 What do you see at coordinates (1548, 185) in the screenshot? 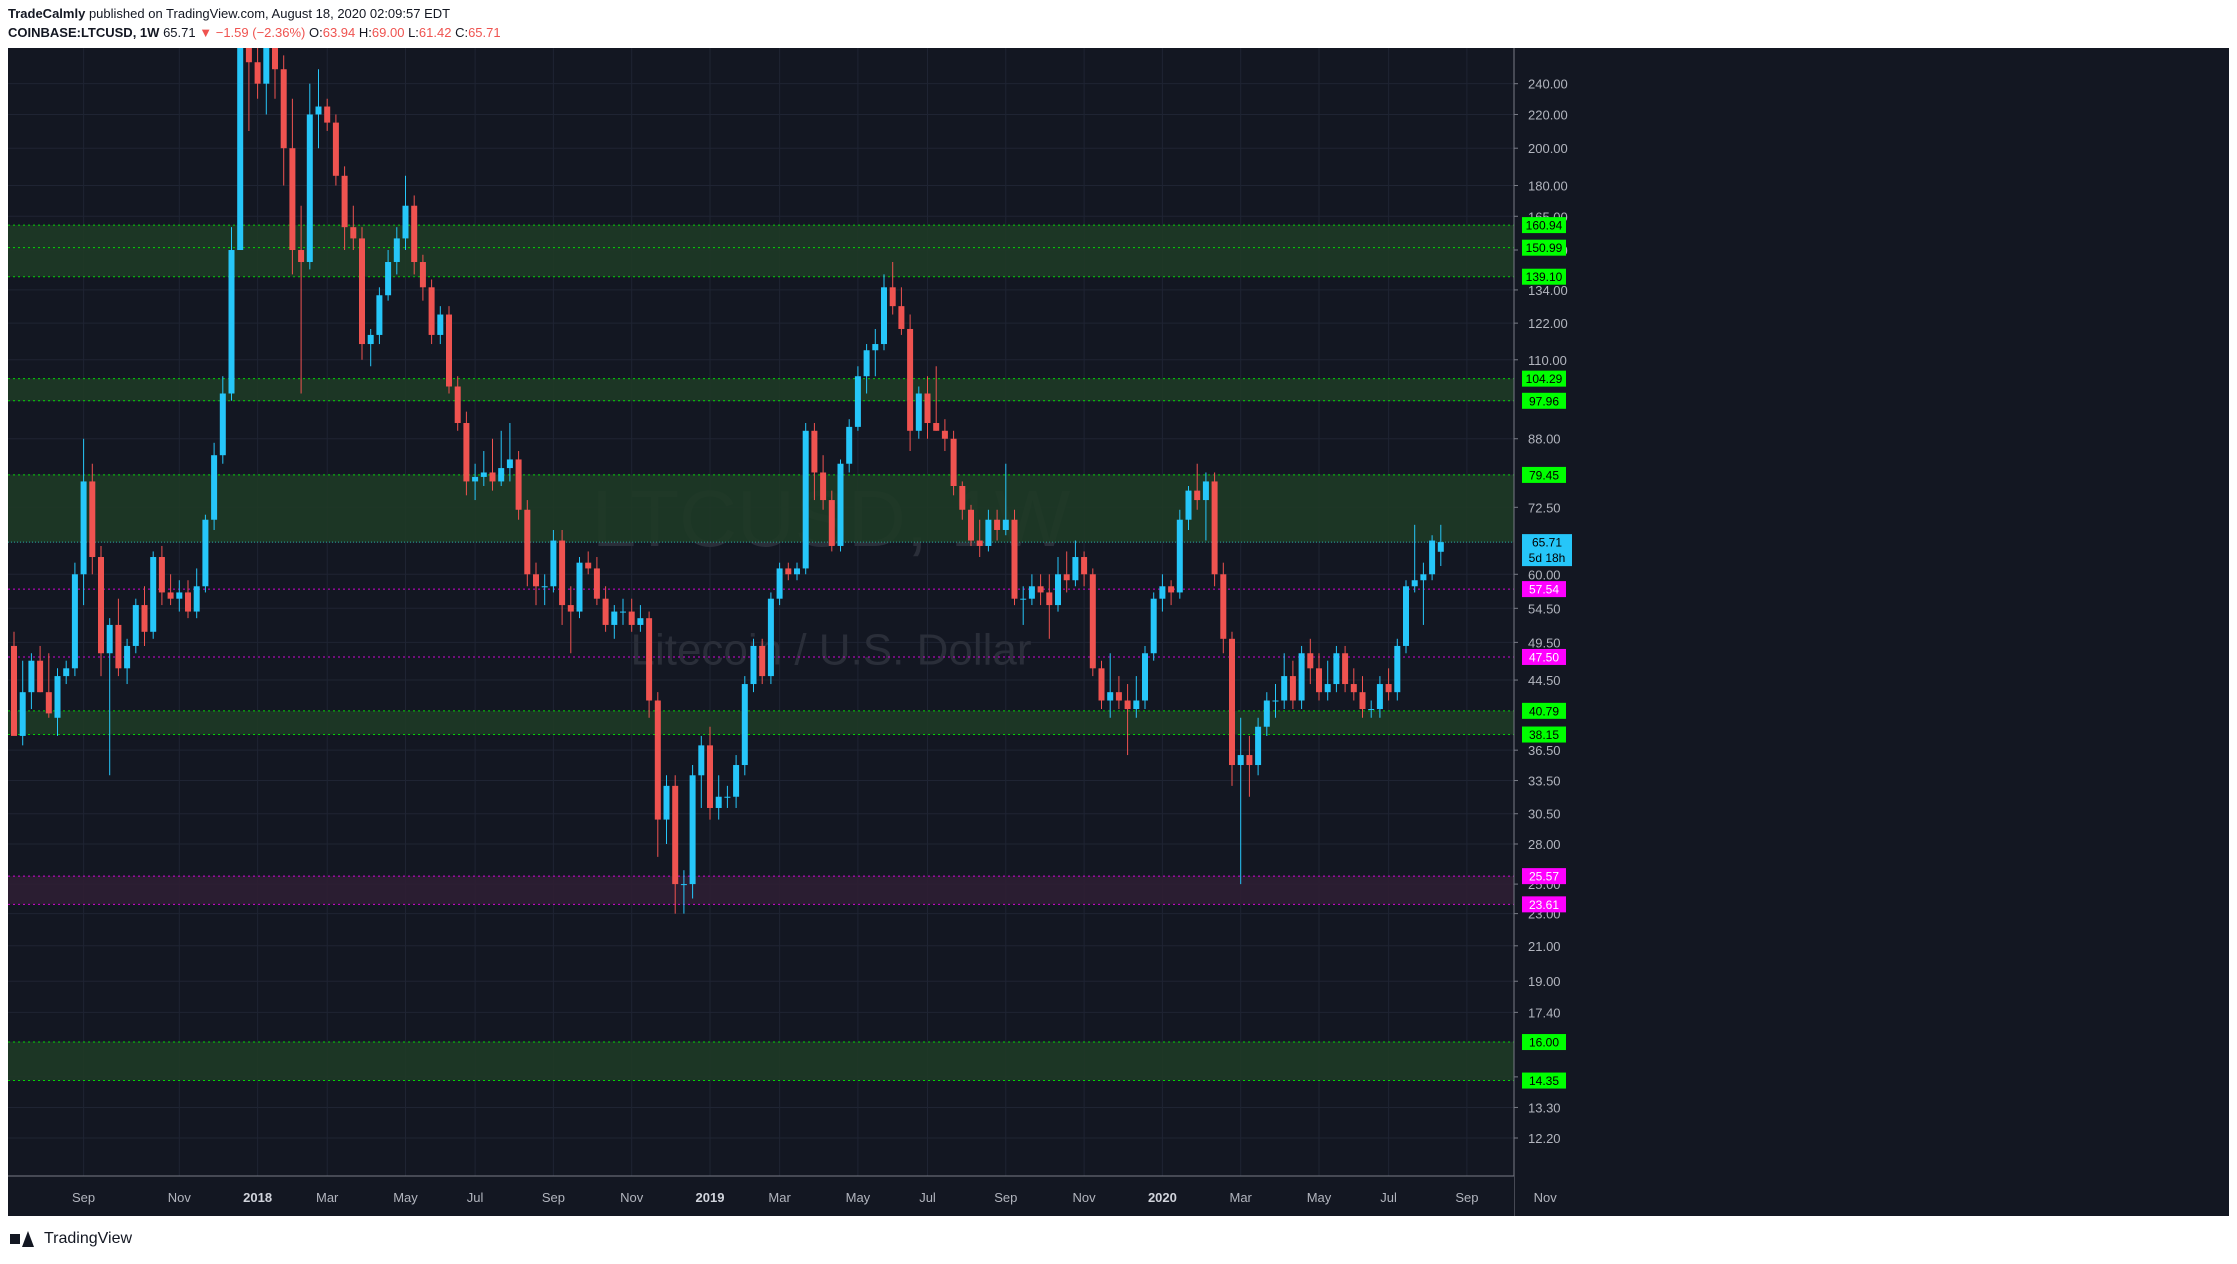
I see `price-tick-label: 180.00` at bounding box center [1548, 185].